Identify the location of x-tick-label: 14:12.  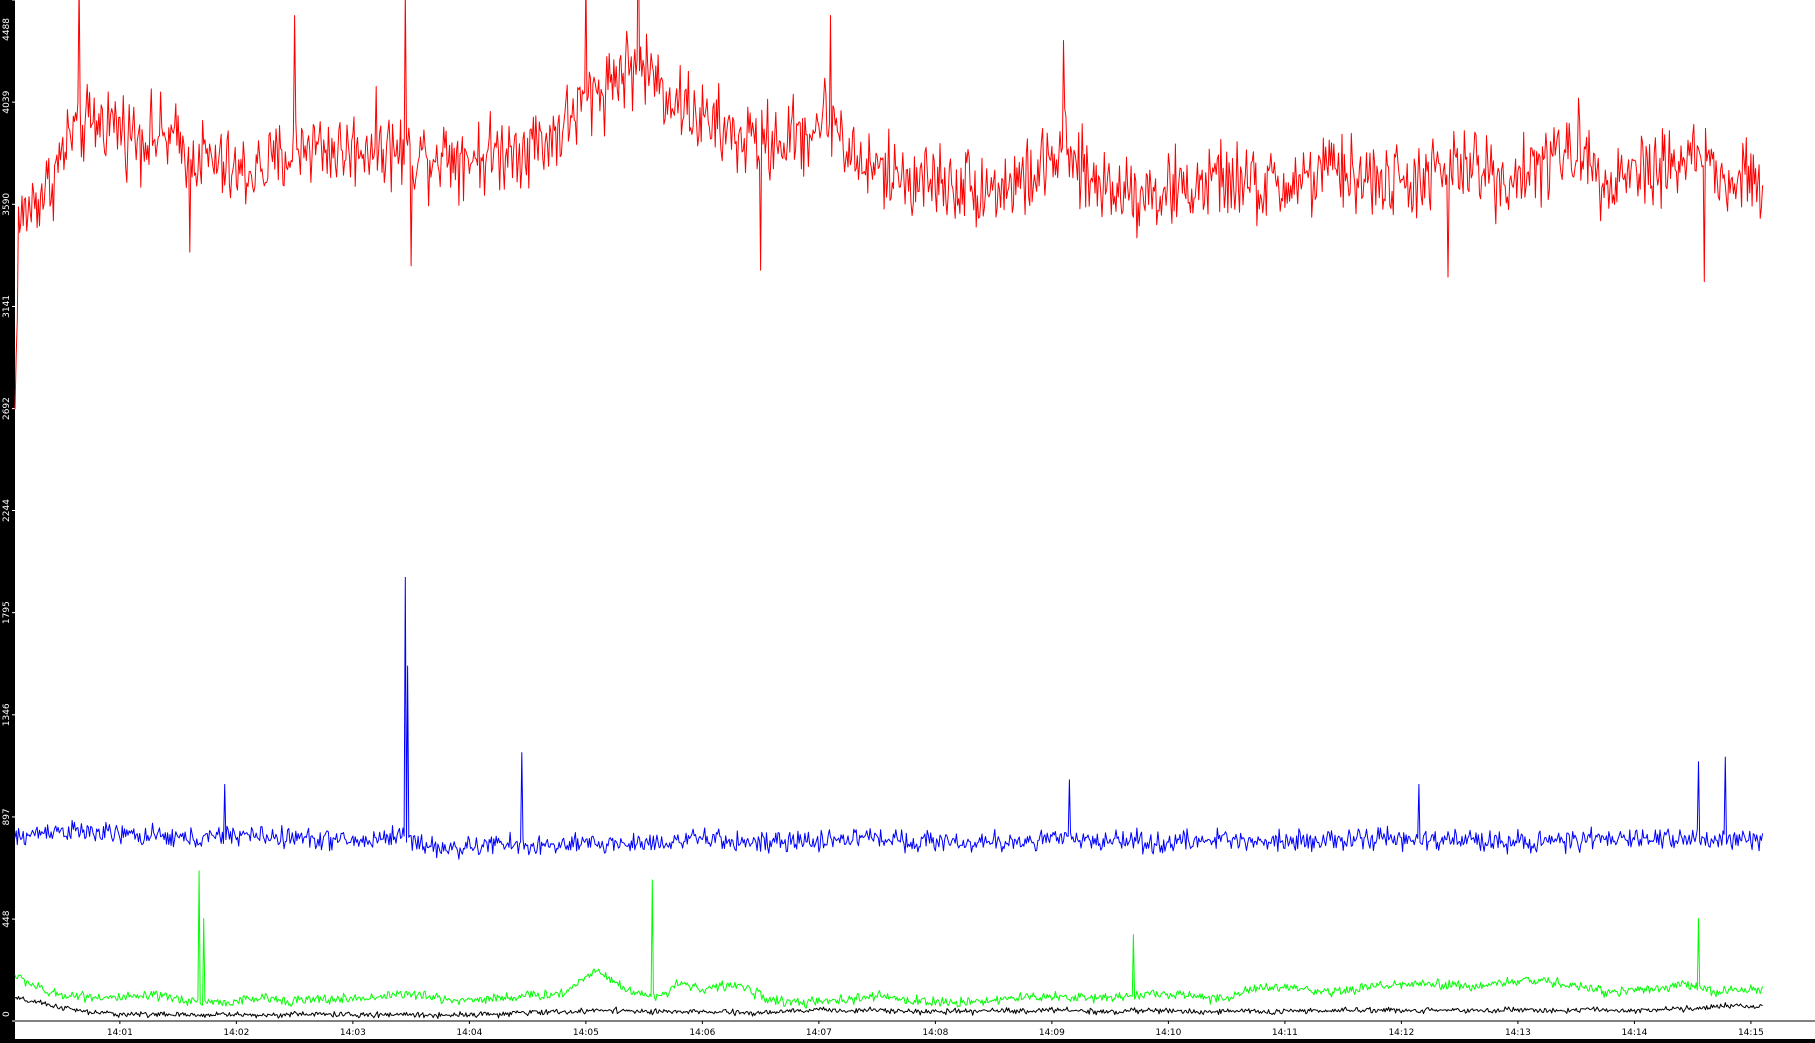
(1401, 1033).